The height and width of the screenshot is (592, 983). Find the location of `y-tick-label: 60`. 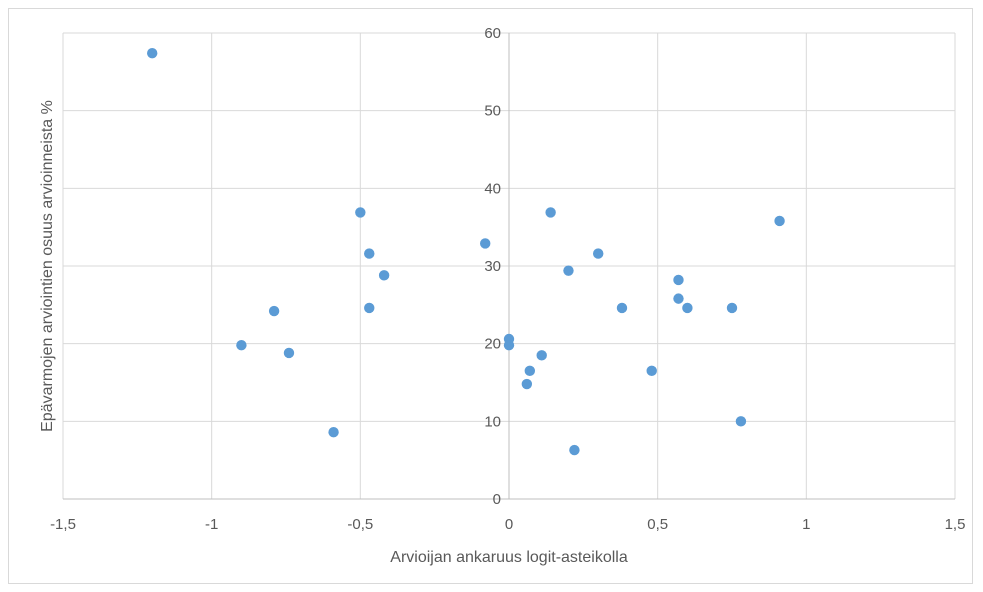

y-tick-label: 60 is located at coordinates (492, 33).